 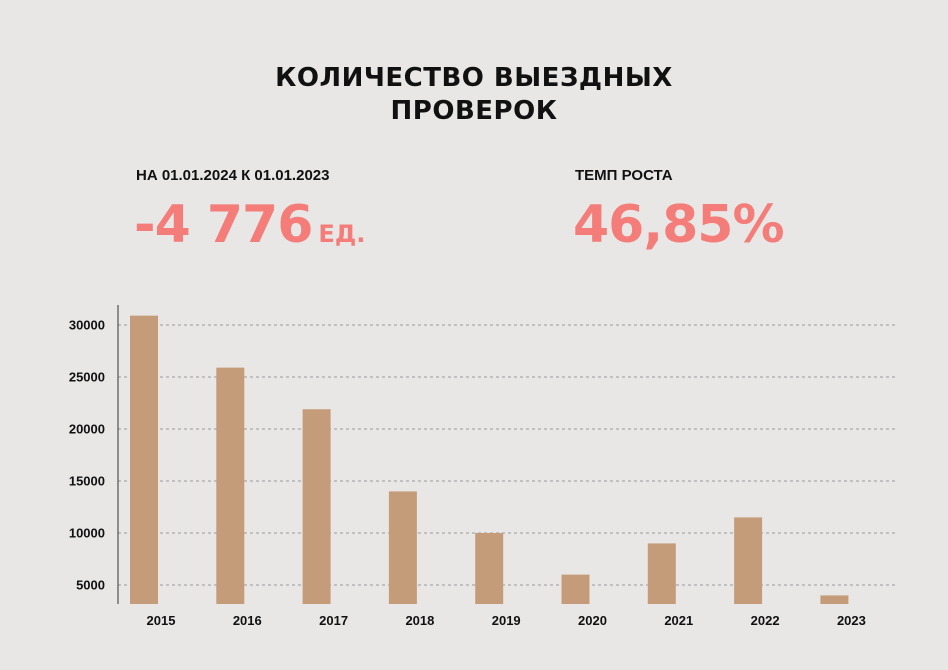 What do you see at coordinates (161, 620) in the screenshot?
I see `x-tick-label: 2015` at bounding box center [161, 620].